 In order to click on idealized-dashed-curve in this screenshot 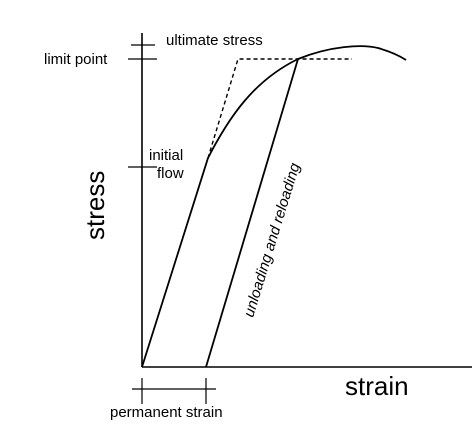, I will do `click(279, 108)`.